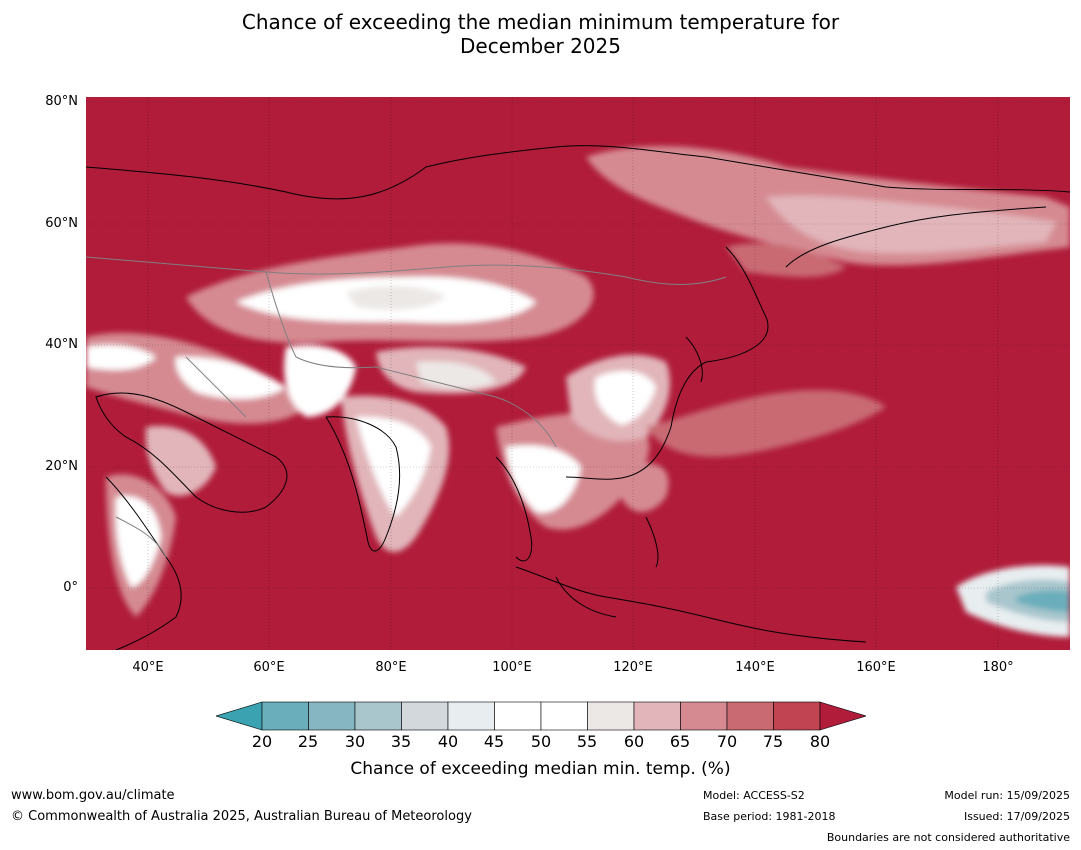 The height and width of the screenshot is (850, 1081). What do you see at coordinates (494, 741) in the screenshot?
I see `colorbar-tick-45: 45` at bounding box center [494, 741].